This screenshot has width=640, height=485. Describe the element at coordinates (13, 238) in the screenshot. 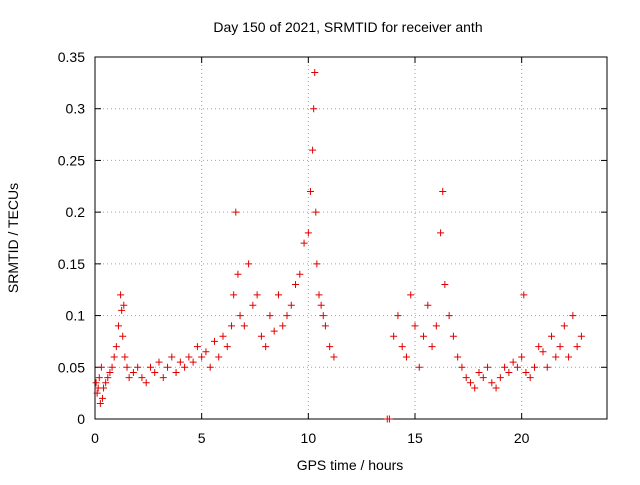

I see `y-axis-label: SRMTID / TECUs` at that location.